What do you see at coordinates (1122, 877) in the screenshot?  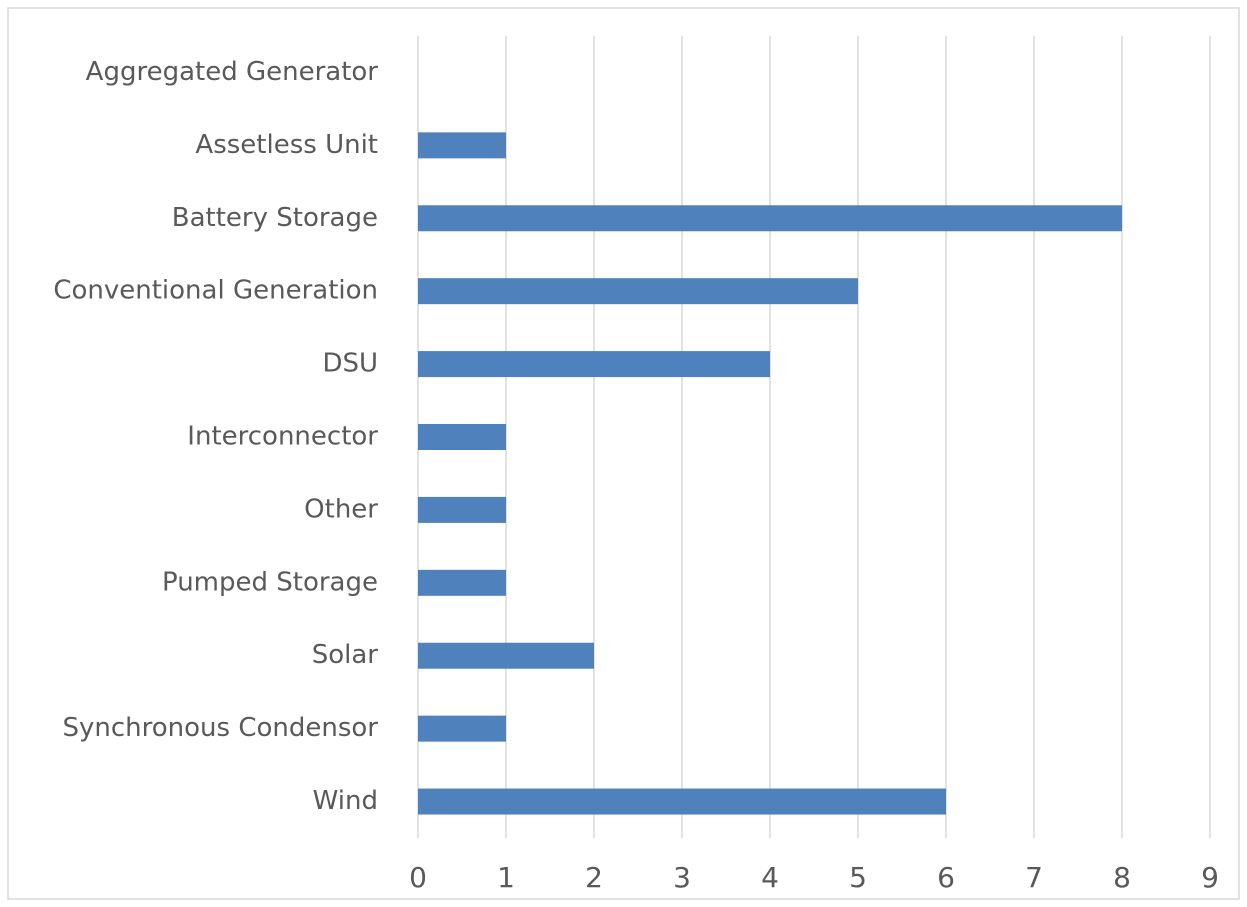 I see `x-tick-label: 8` at bounding box center [1122, 877].